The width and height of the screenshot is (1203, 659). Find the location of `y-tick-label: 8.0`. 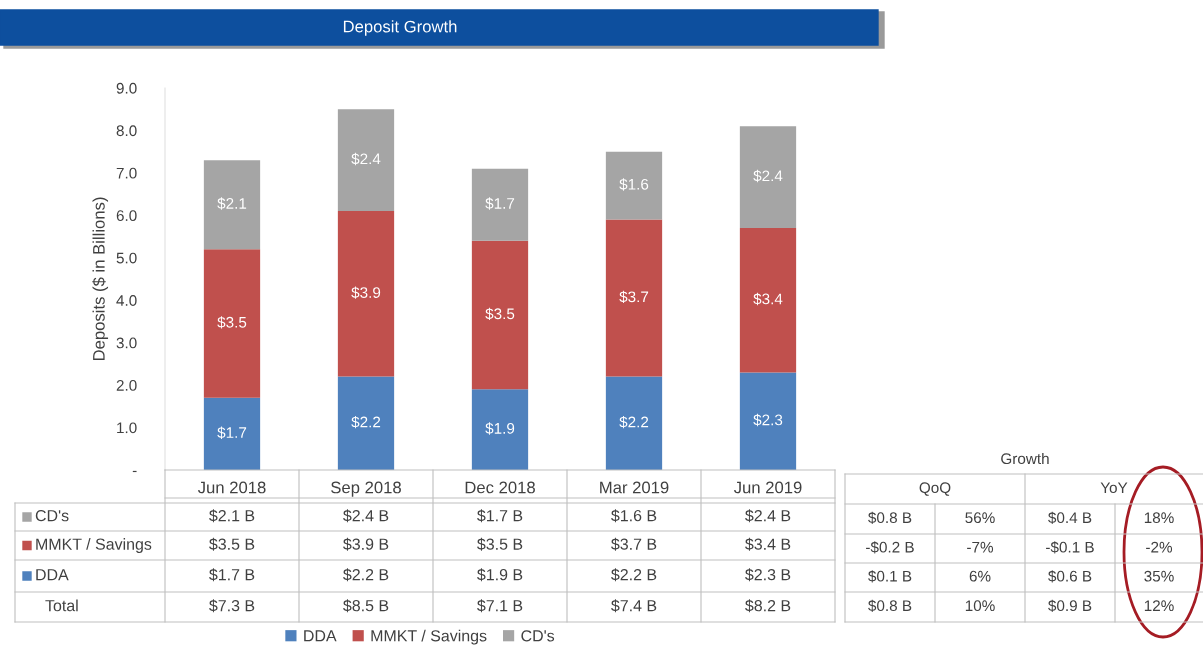

y-tick-label: 8.0 is located at coordinates (126, 131).